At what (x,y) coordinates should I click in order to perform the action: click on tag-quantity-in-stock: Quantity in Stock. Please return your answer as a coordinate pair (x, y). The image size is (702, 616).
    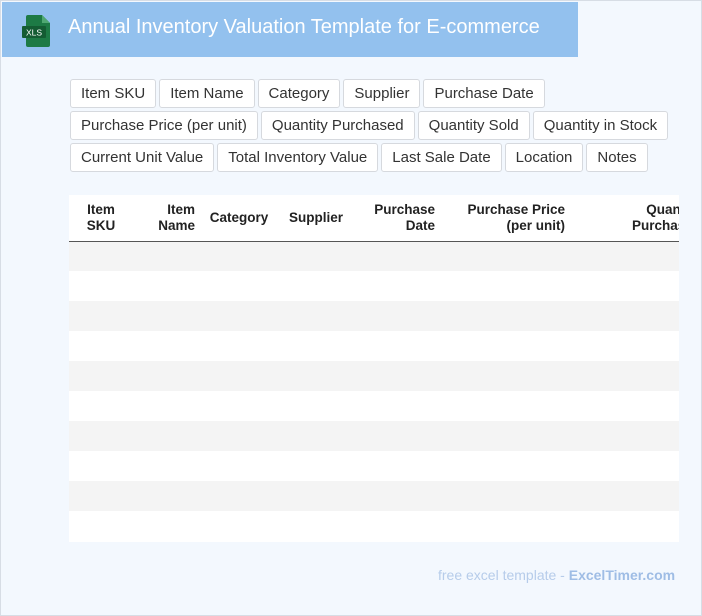
    Looking at the image, I should click on (600, 125).